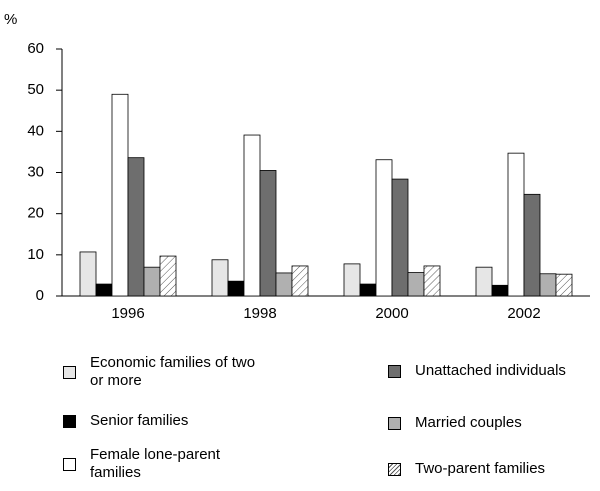 The height and width of the screenshot is (491, 600). I want to click on legend-item: Two-parent families, so click(491, 469).